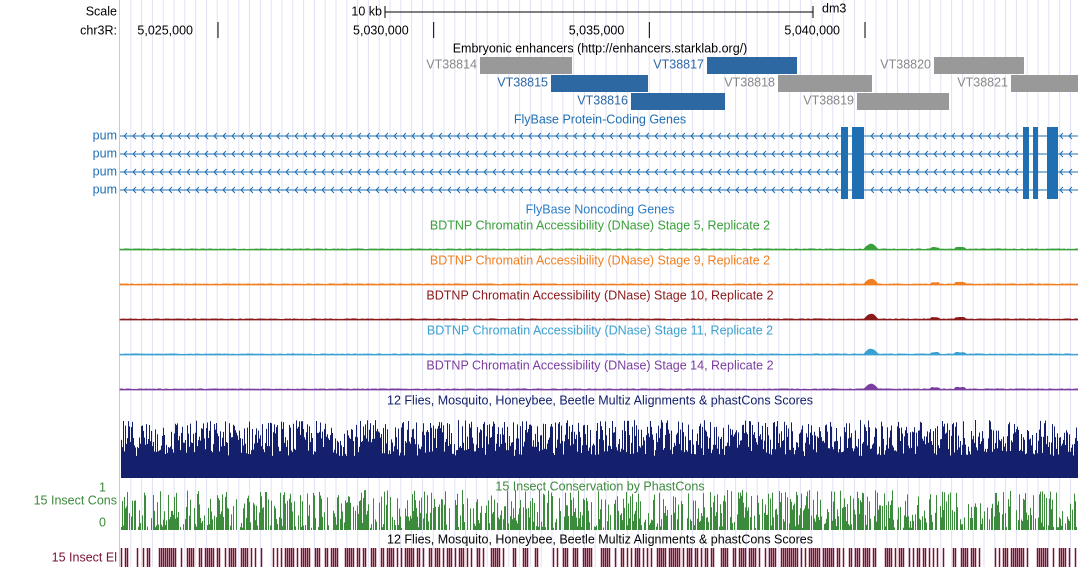 Image resolution: width=1078 pixels, height=567 pixels. I want to click on enhancer-label: VT38814, so click(451, 64).